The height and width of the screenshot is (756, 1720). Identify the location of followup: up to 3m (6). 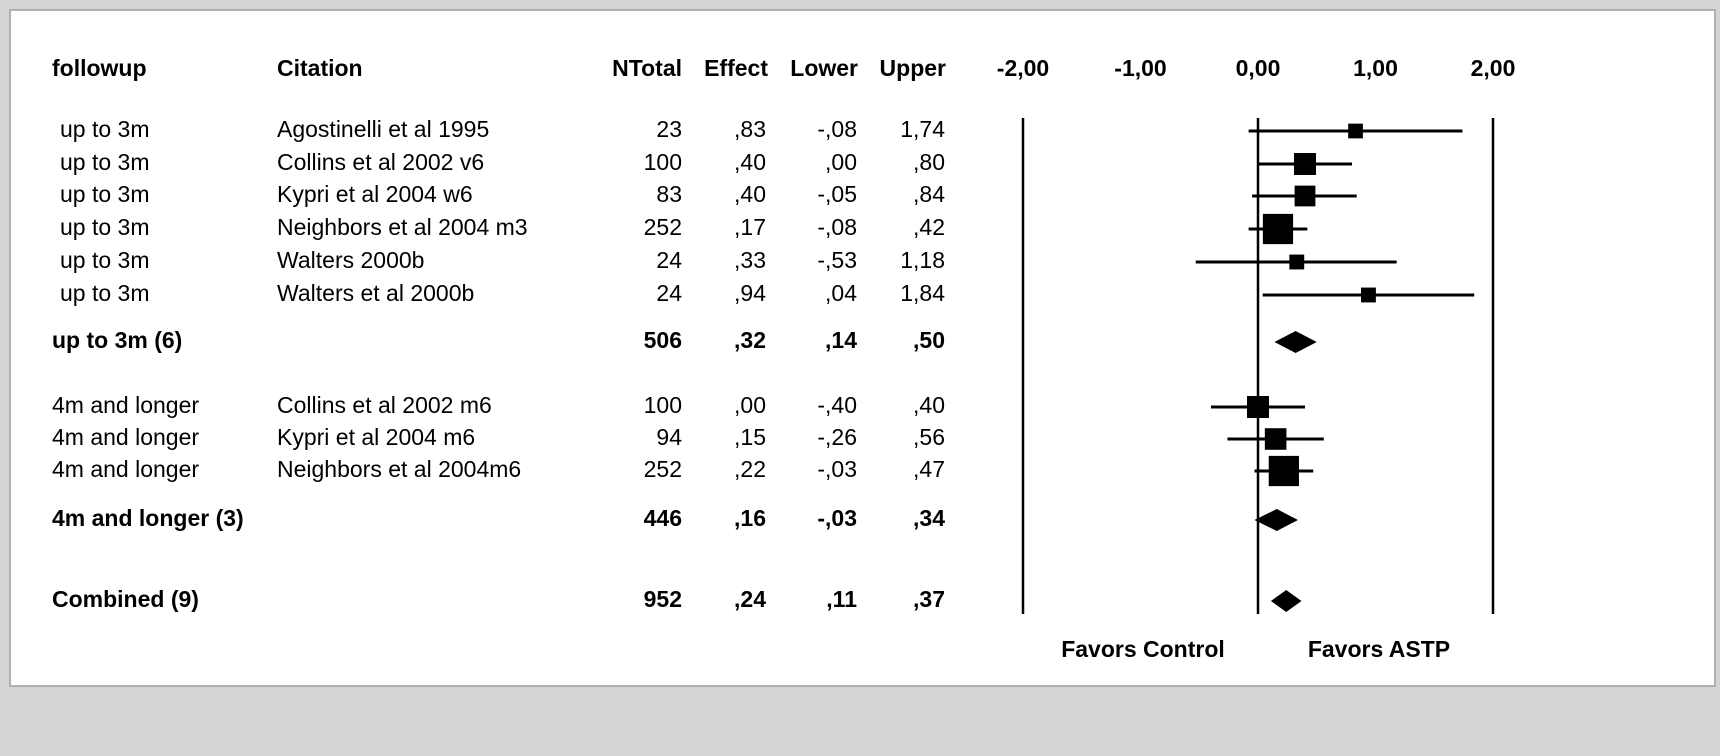
(117, 340).